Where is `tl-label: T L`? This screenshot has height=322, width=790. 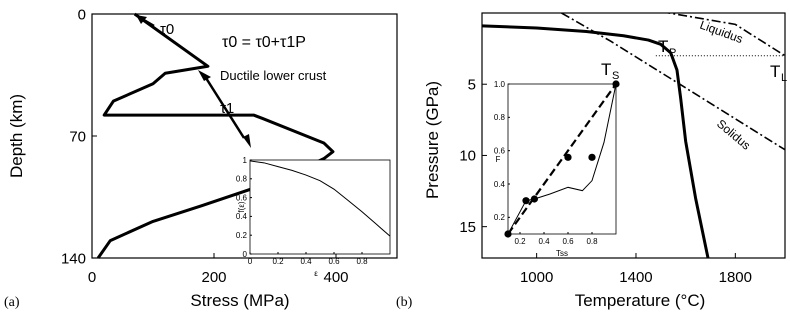
tl-label: T L is located at coordinates (778, 73).